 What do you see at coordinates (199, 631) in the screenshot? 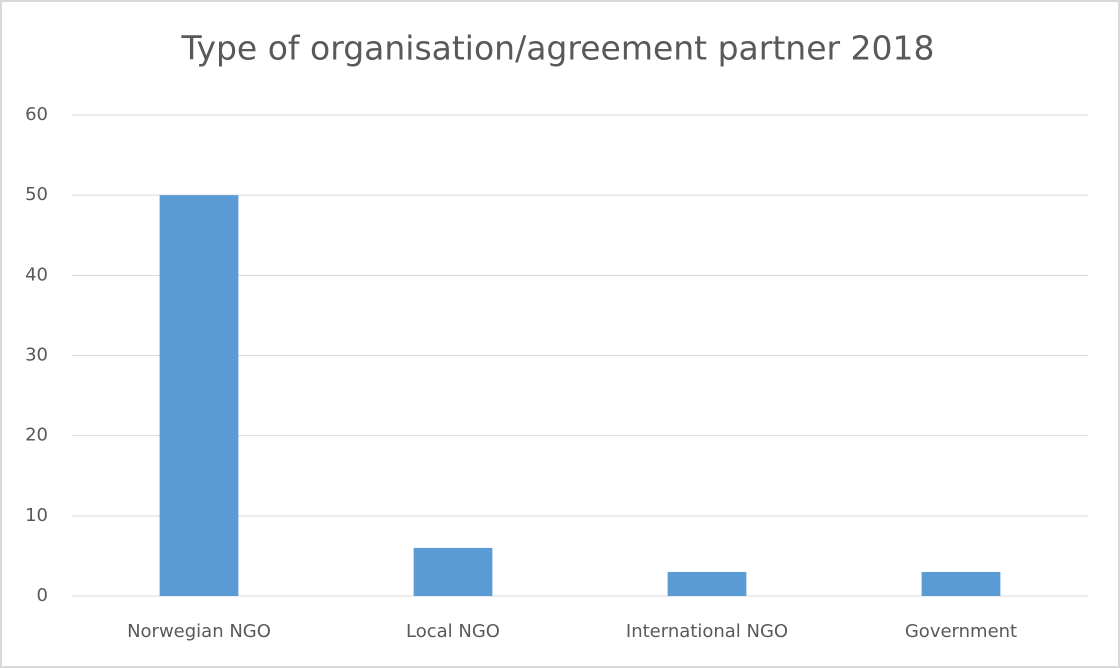
I see `x-tick-label: Norwegian NGO` at bounding box center [199, 631].